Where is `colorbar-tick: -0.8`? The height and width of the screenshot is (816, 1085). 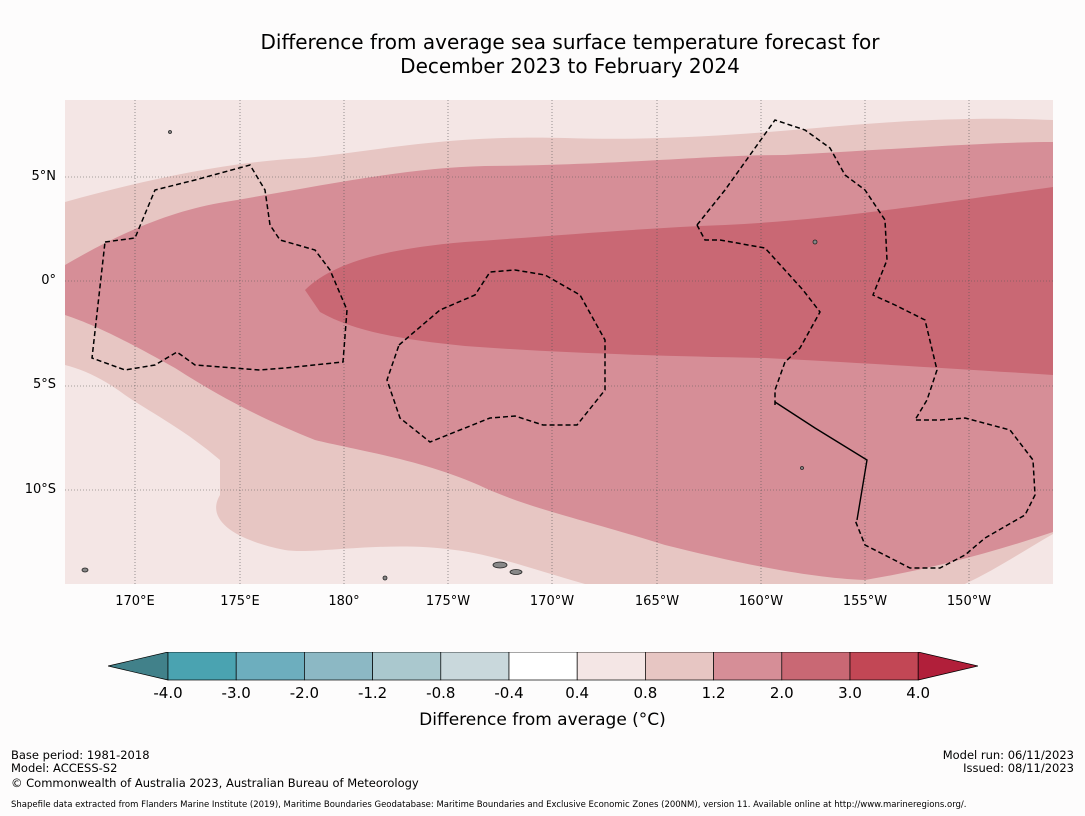 colorbar-tick: -0.8 is located at coordinates (441, 693).